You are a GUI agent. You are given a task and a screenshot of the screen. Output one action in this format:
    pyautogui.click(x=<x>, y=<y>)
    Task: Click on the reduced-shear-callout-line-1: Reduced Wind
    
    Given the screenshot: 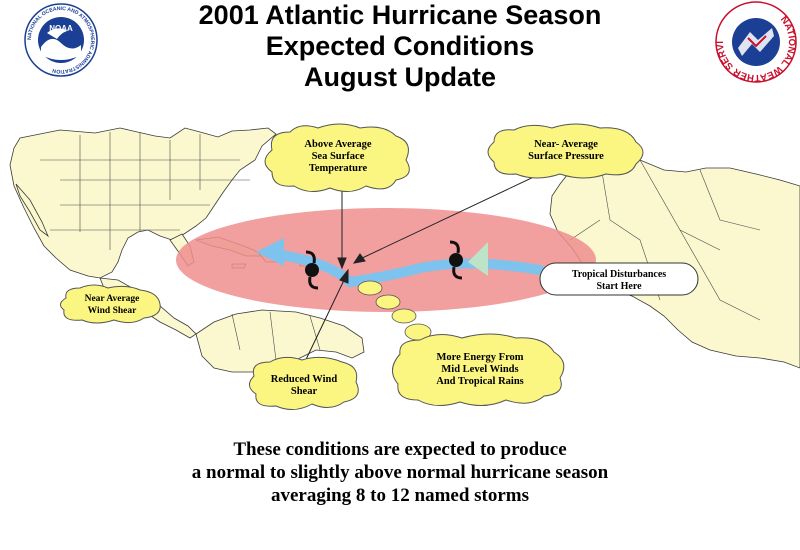 What is the action you would take?
    pyautogui.click(x=304, y=379)
    